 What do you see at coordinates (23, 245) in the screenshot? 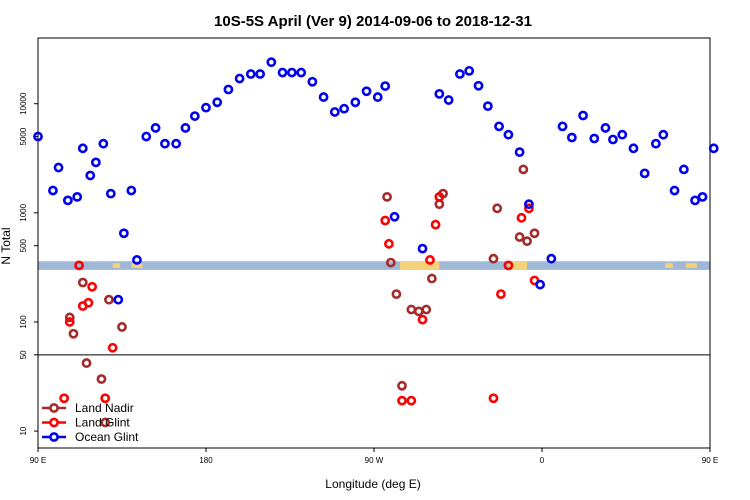
I see `y-tick-label: 500` at bounding box center [23, 245].